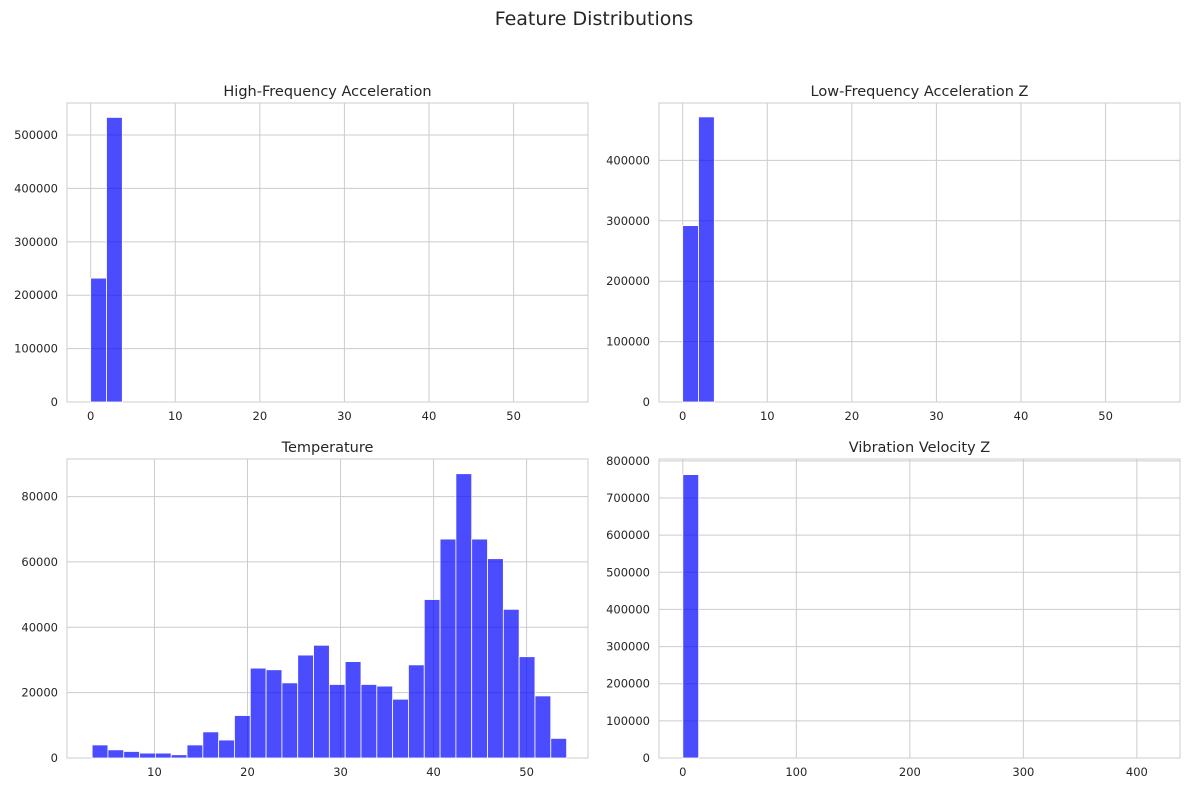 Image resolution: width=1189 pixels, height=789 pixels. I want to click on y-tick-label: 60000, so click(39, 562).